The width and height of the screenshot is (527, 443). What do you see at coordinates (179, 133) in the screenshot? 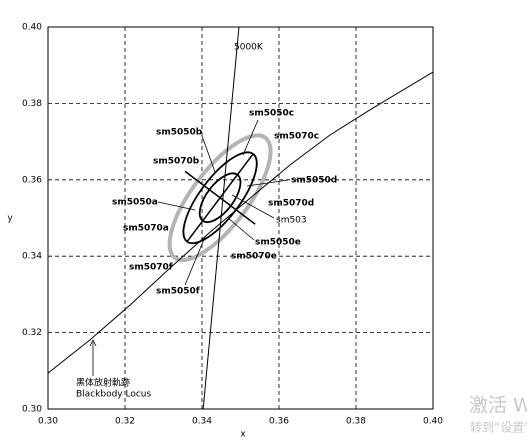
I see `annotation: sm5050b` at bounding box center [179, 133].